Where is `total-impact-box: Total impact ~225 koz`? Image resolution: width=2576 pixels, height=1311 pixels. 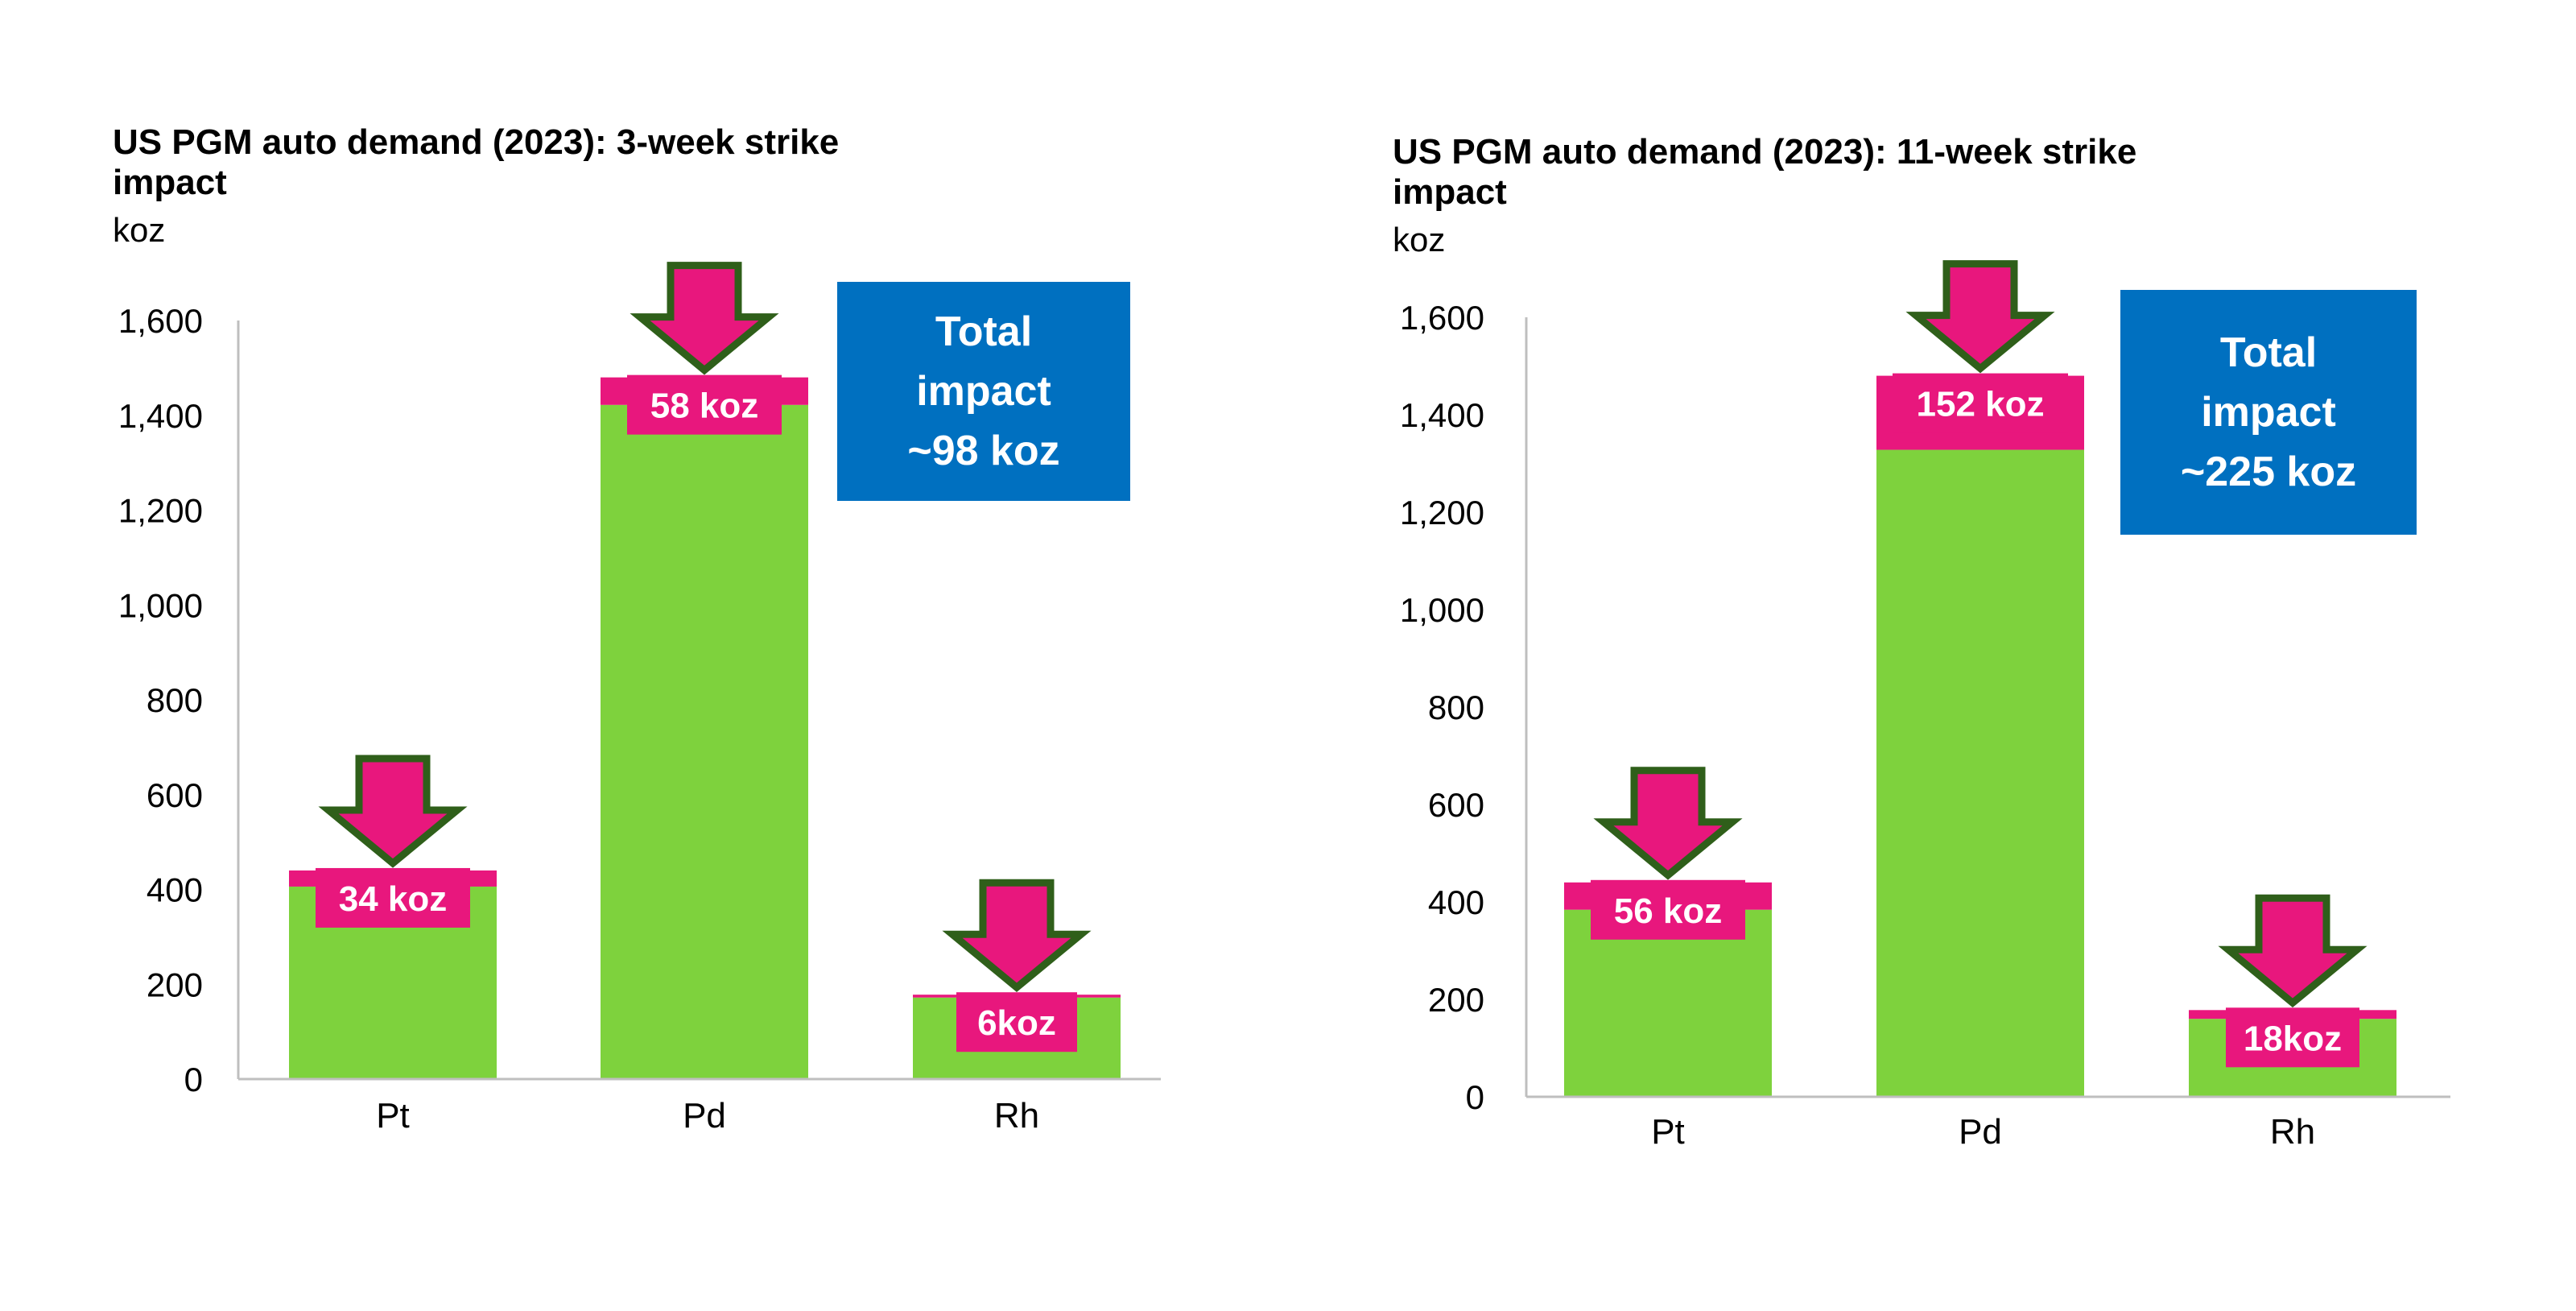
total-impact-box: Total impact ~225 koz is located at coordinates (2268, 413).